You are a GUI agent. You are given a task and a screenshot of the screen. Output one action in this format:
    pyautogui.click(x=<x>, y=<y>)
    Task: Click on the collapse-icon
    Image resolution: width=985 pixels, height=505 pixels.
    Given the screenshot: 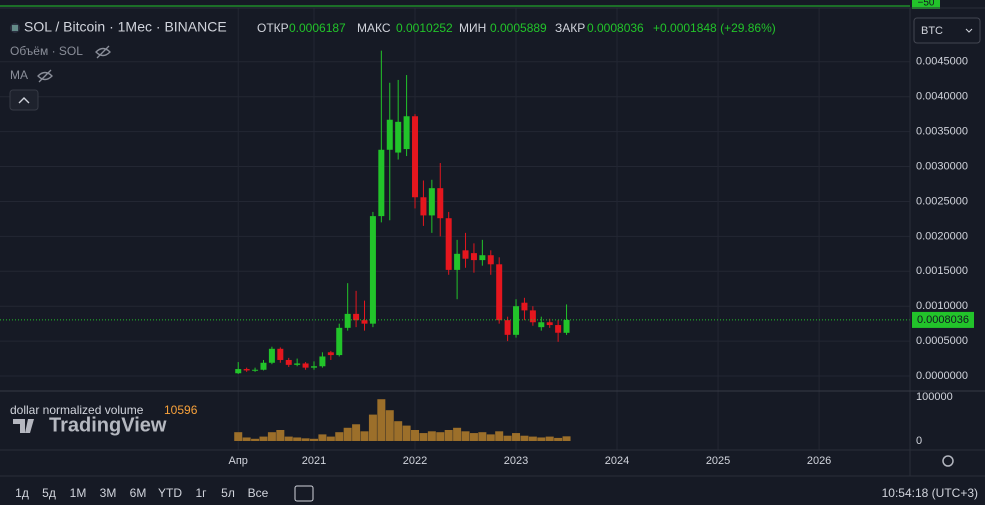 What is the action you would take?
    pyautogui.click(x=24, y=100)
    